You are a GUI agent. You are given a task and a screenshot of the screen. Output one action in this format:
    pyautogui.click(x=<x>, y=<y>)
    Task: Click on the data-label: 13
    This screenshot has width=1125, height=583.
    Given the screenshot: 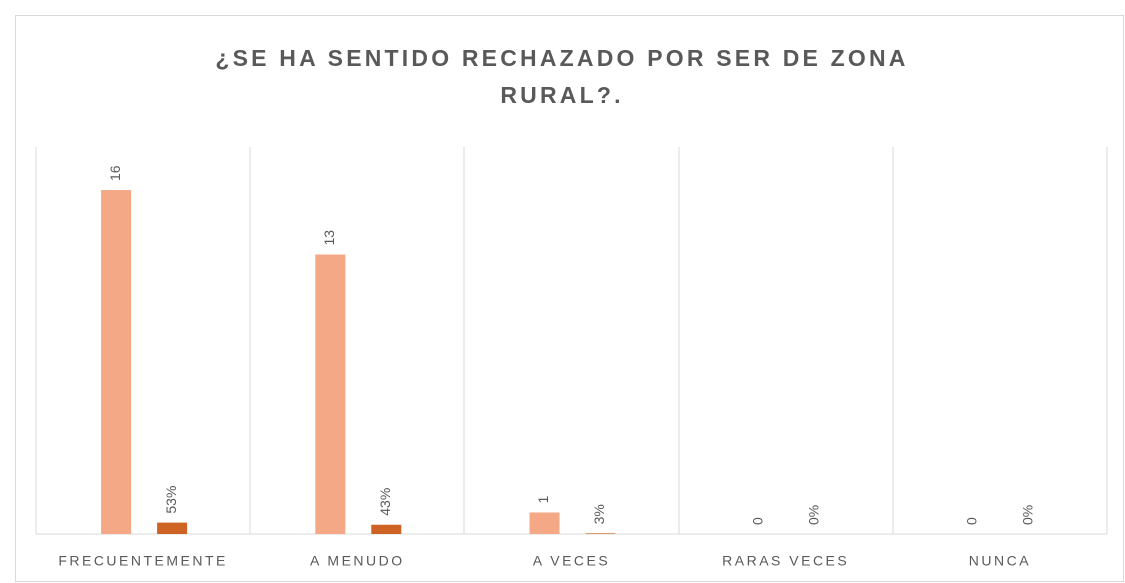 What is the action you would take?
    pyautogui.click(x=329, y=238)
    